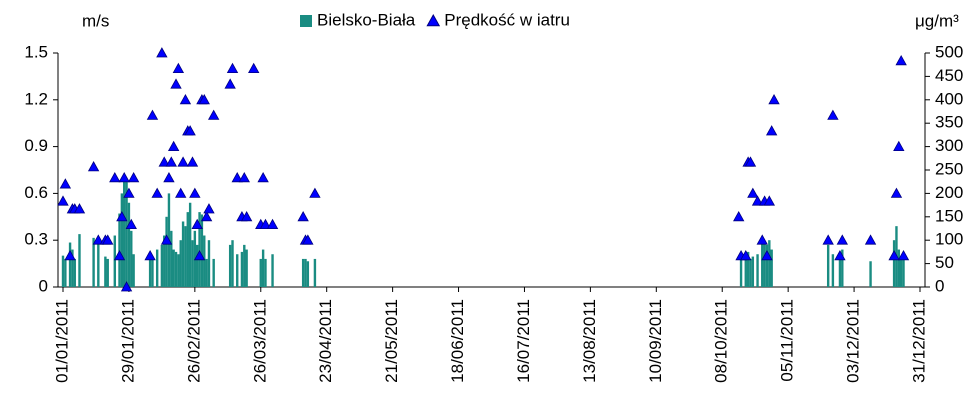 The height and width of the screenshot is (412, 974). What do you see at coordinates (949, 145) in the screenshot?
I see `y2-tick-label: 300` at bounding box center [949, 145].